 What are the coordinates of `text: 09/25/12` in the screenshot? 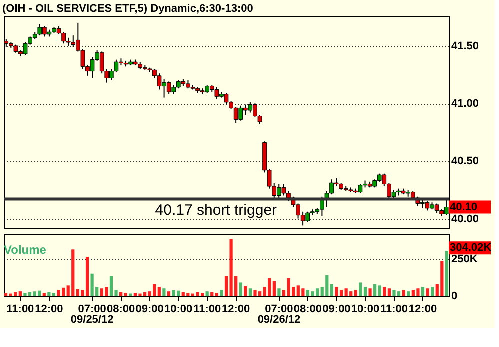 It's located at (92, 320).